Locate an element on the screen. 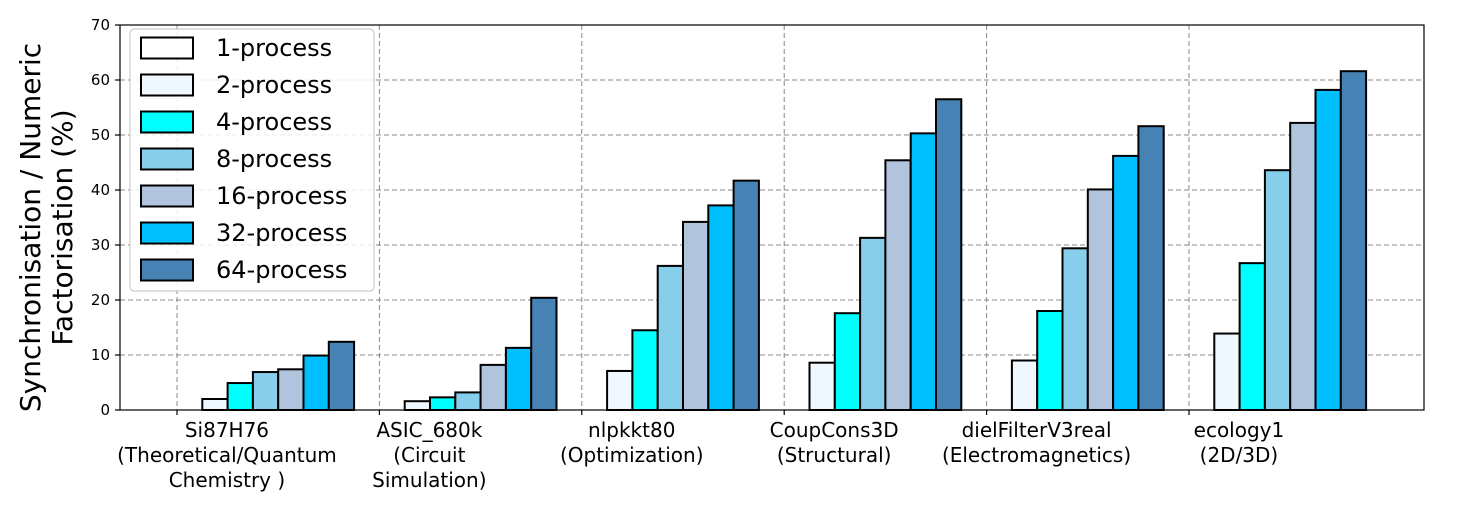  y-tick-label: 20 is located at coordinates (100, 300).